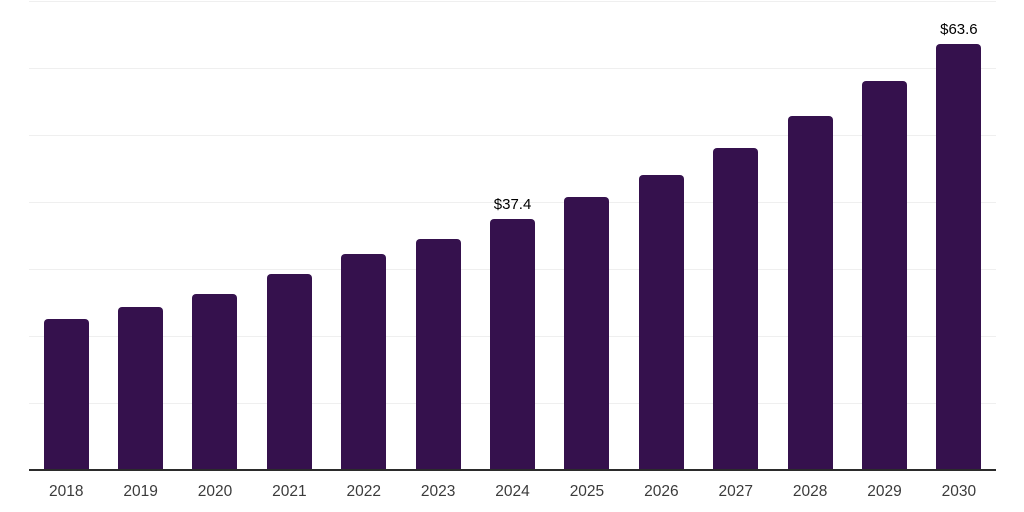  I want to click on x-tick-label-2021: 2021, so click(289, 491).